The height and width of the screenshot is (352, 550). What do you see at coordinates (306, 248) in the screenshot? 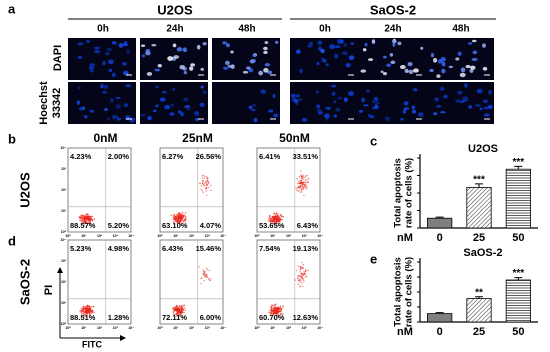
I see `quadrant-percent: 19.13%` at bounding box center [306, 248].